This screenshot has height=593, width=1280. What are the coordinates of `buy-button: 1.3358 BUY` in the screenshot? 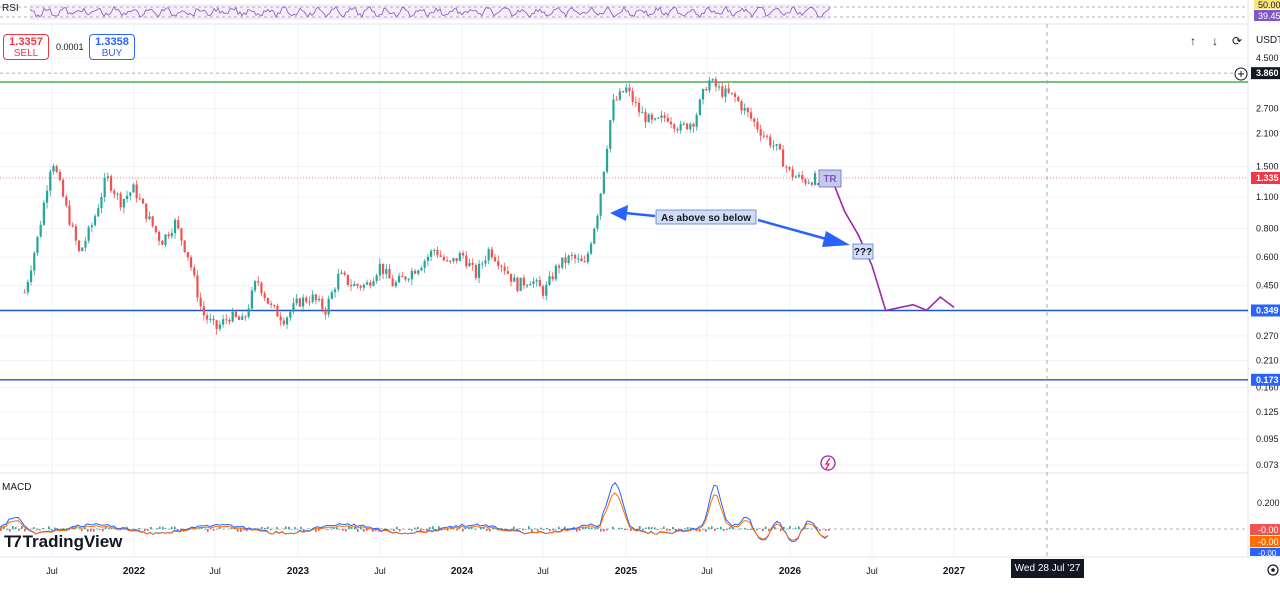 It's located at (112, 47).